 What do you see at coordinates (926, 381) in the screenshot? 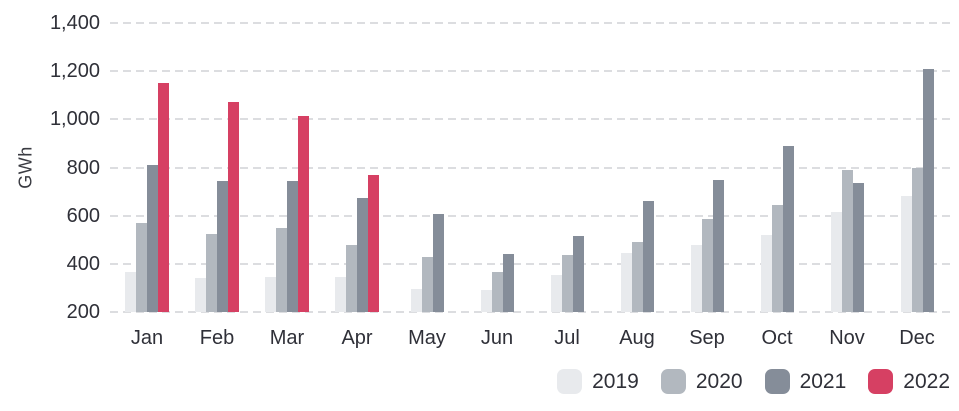
I see `legend-label-2022: 2022` at bounding box center [926, 381].